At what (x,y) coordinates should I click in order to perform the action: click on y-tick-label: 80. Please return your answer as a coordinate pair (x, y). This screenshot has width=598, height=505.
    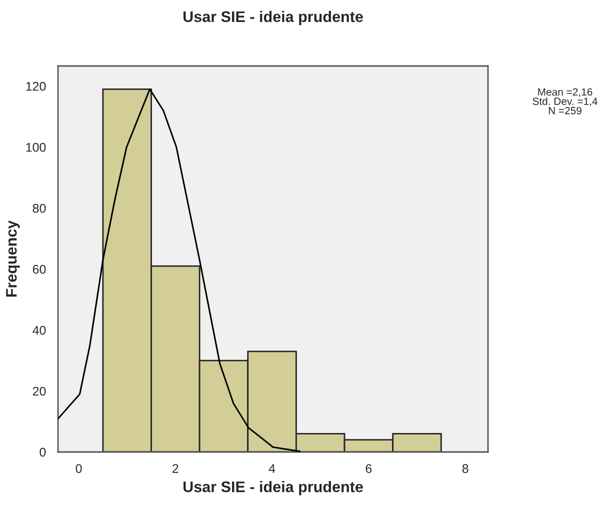
    Looking at the image, I should click on (39, 208).